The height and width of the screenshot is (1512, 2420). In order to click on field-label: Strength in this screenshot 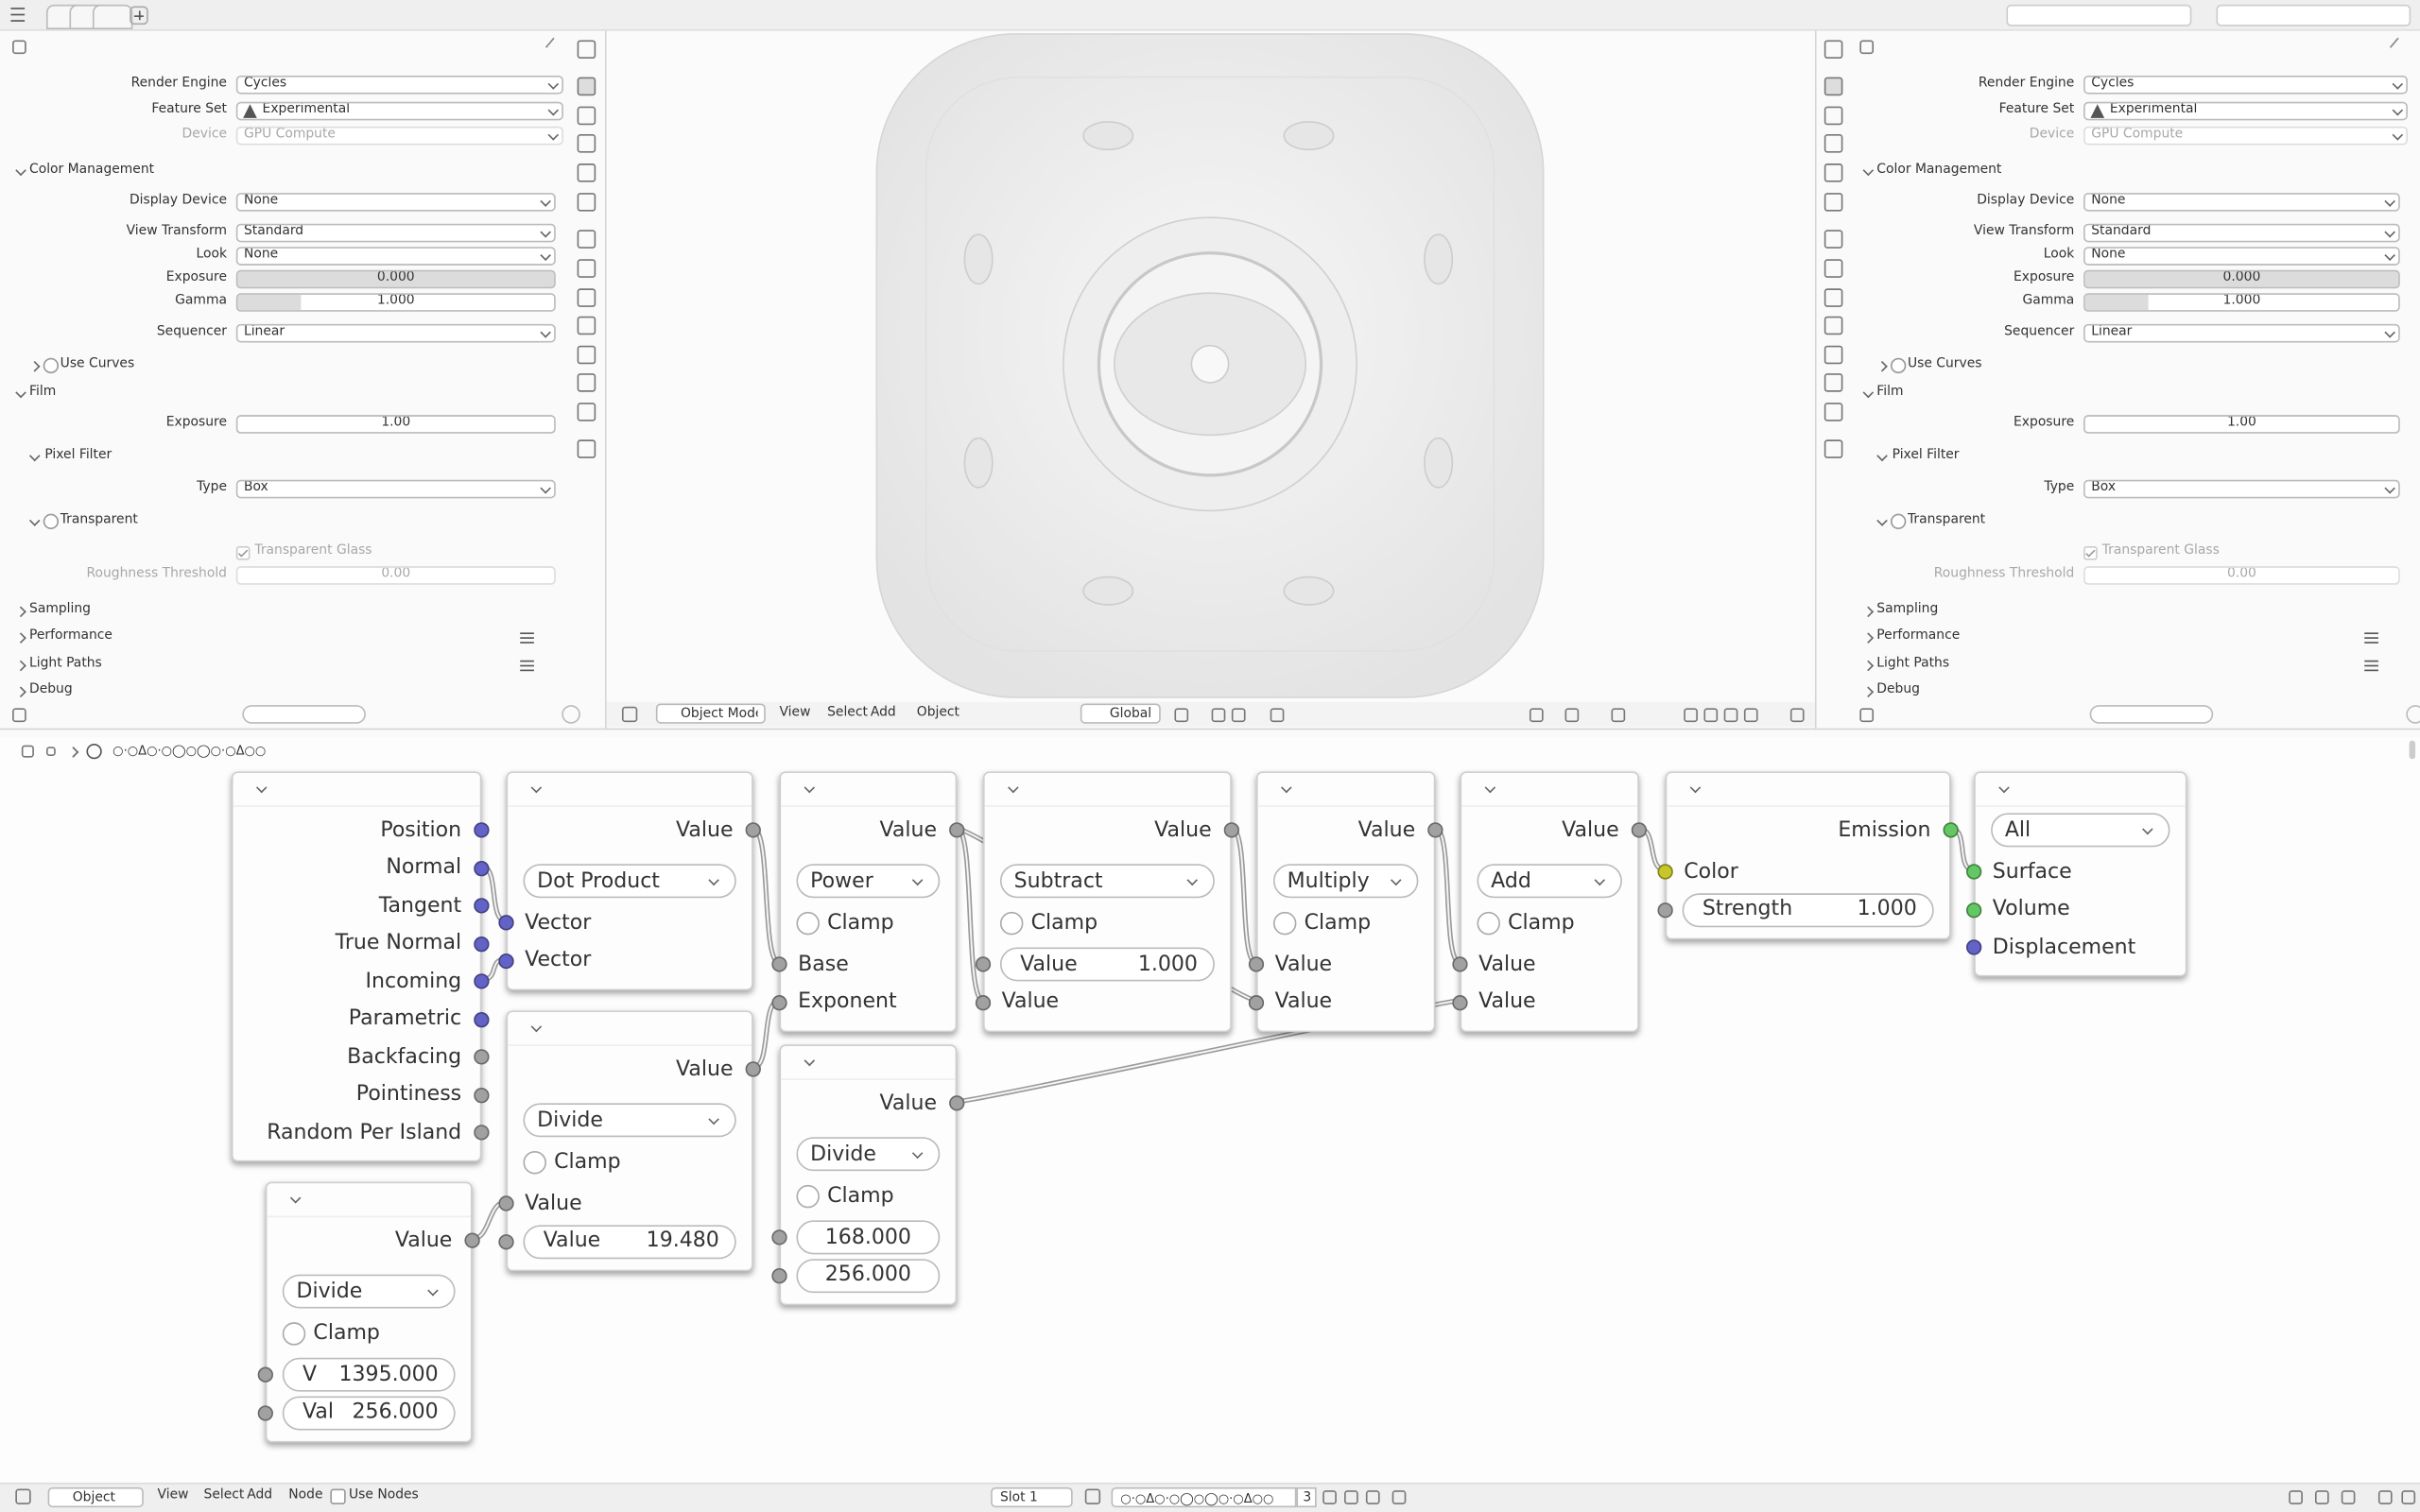, I will do `click(1747, 908)`.